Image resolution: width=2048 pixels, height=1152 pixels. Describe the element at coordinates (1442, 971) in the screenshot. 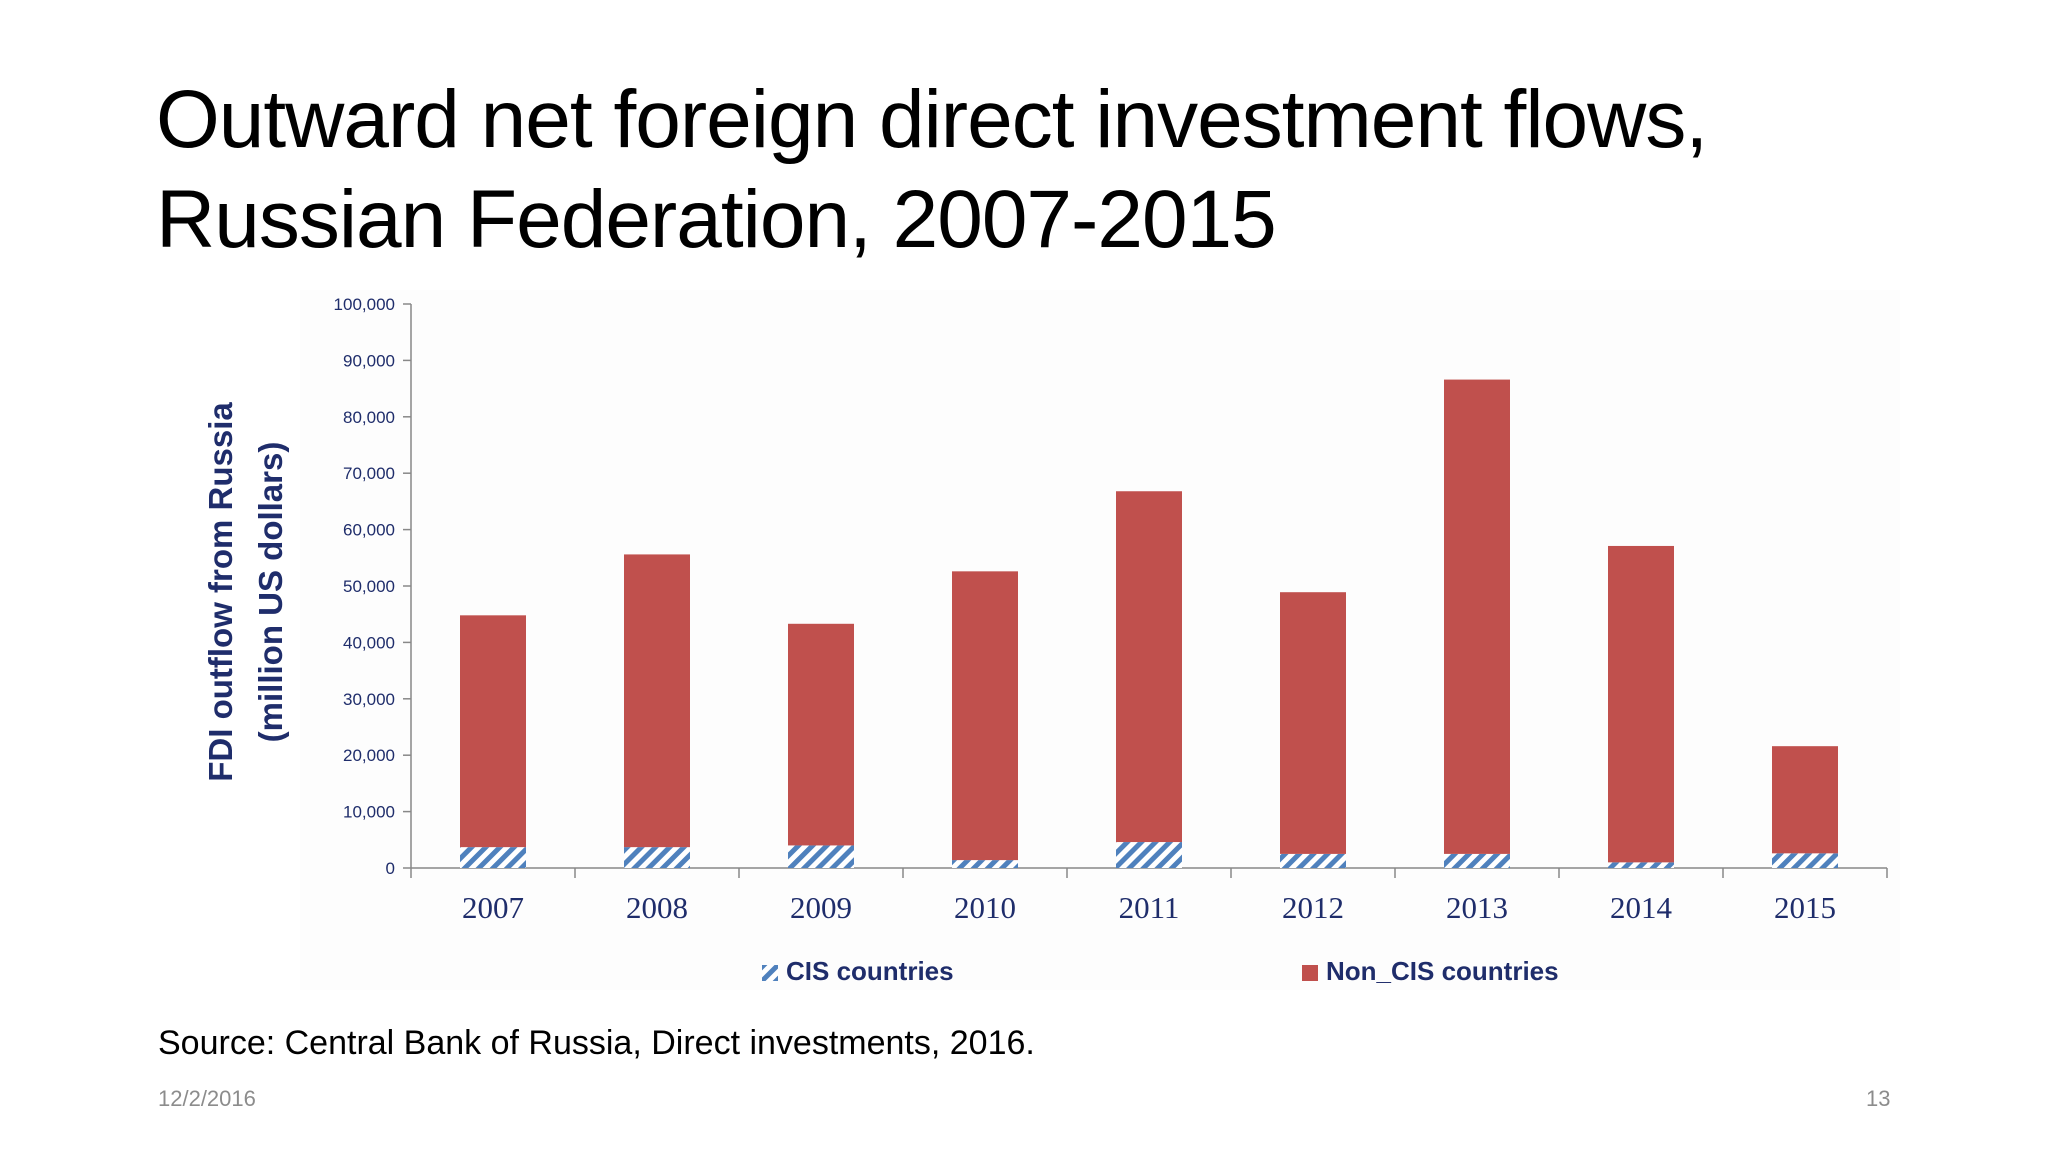

I see `legend-label-non-cis: Non_CIS countries` at that location.